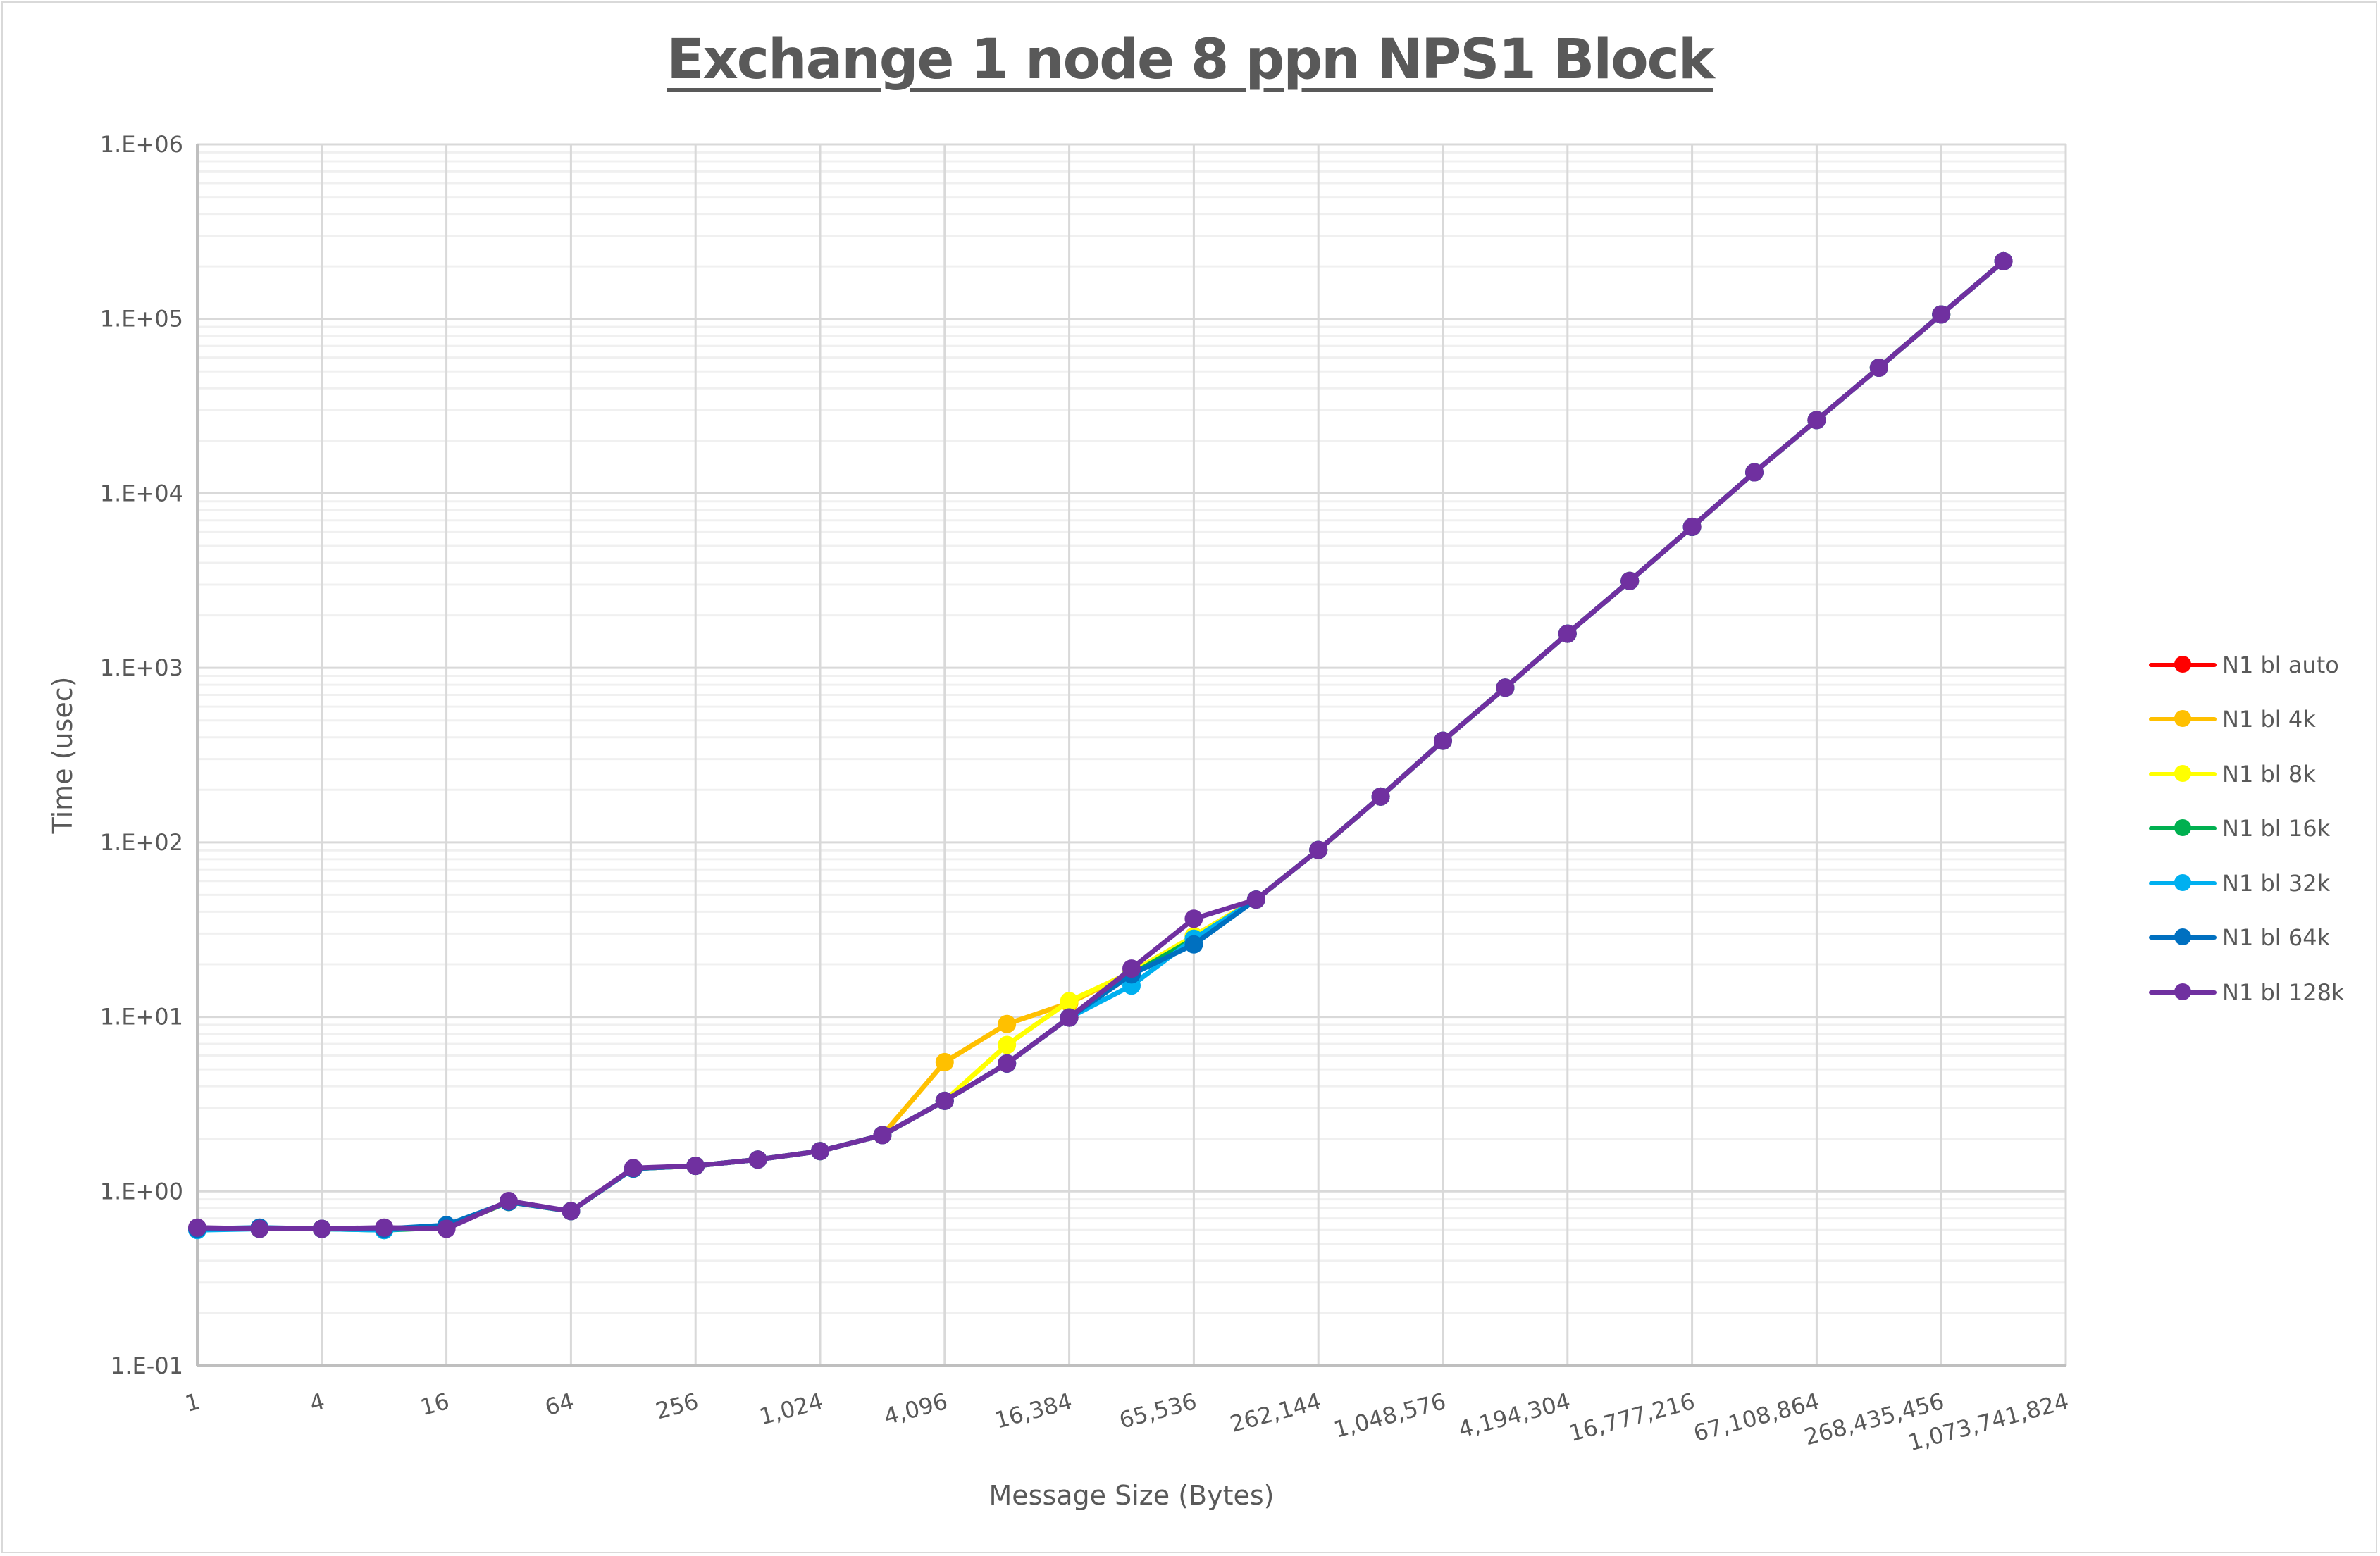 The width and height of the screenshot is (2380, 1556). Describe the element at coordinates (141, 1017) in the screenshot. I see `y-tick-label: 1.E+01` at that location.